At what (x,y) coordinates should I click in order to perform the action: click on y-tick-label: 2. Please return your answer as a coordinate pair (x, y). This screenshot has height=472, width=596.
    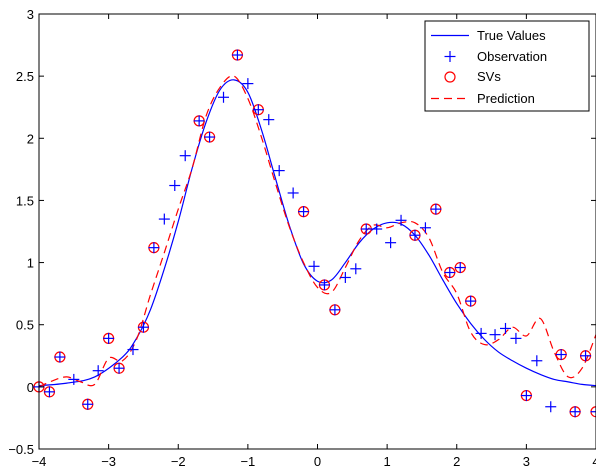
    Looking at the image, I should click on (30, 138).